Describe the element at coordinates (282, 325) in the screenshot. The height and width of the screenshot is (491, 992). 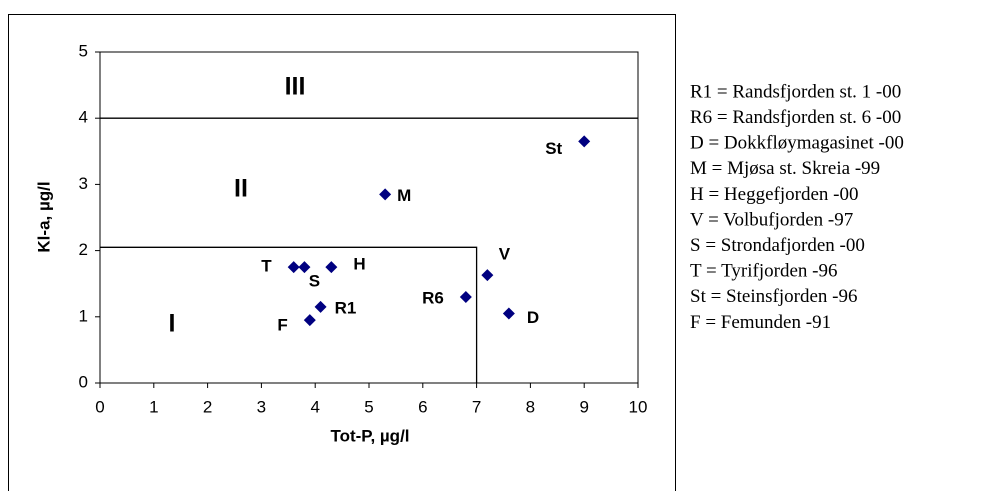
I see `point-label: F` at that location.